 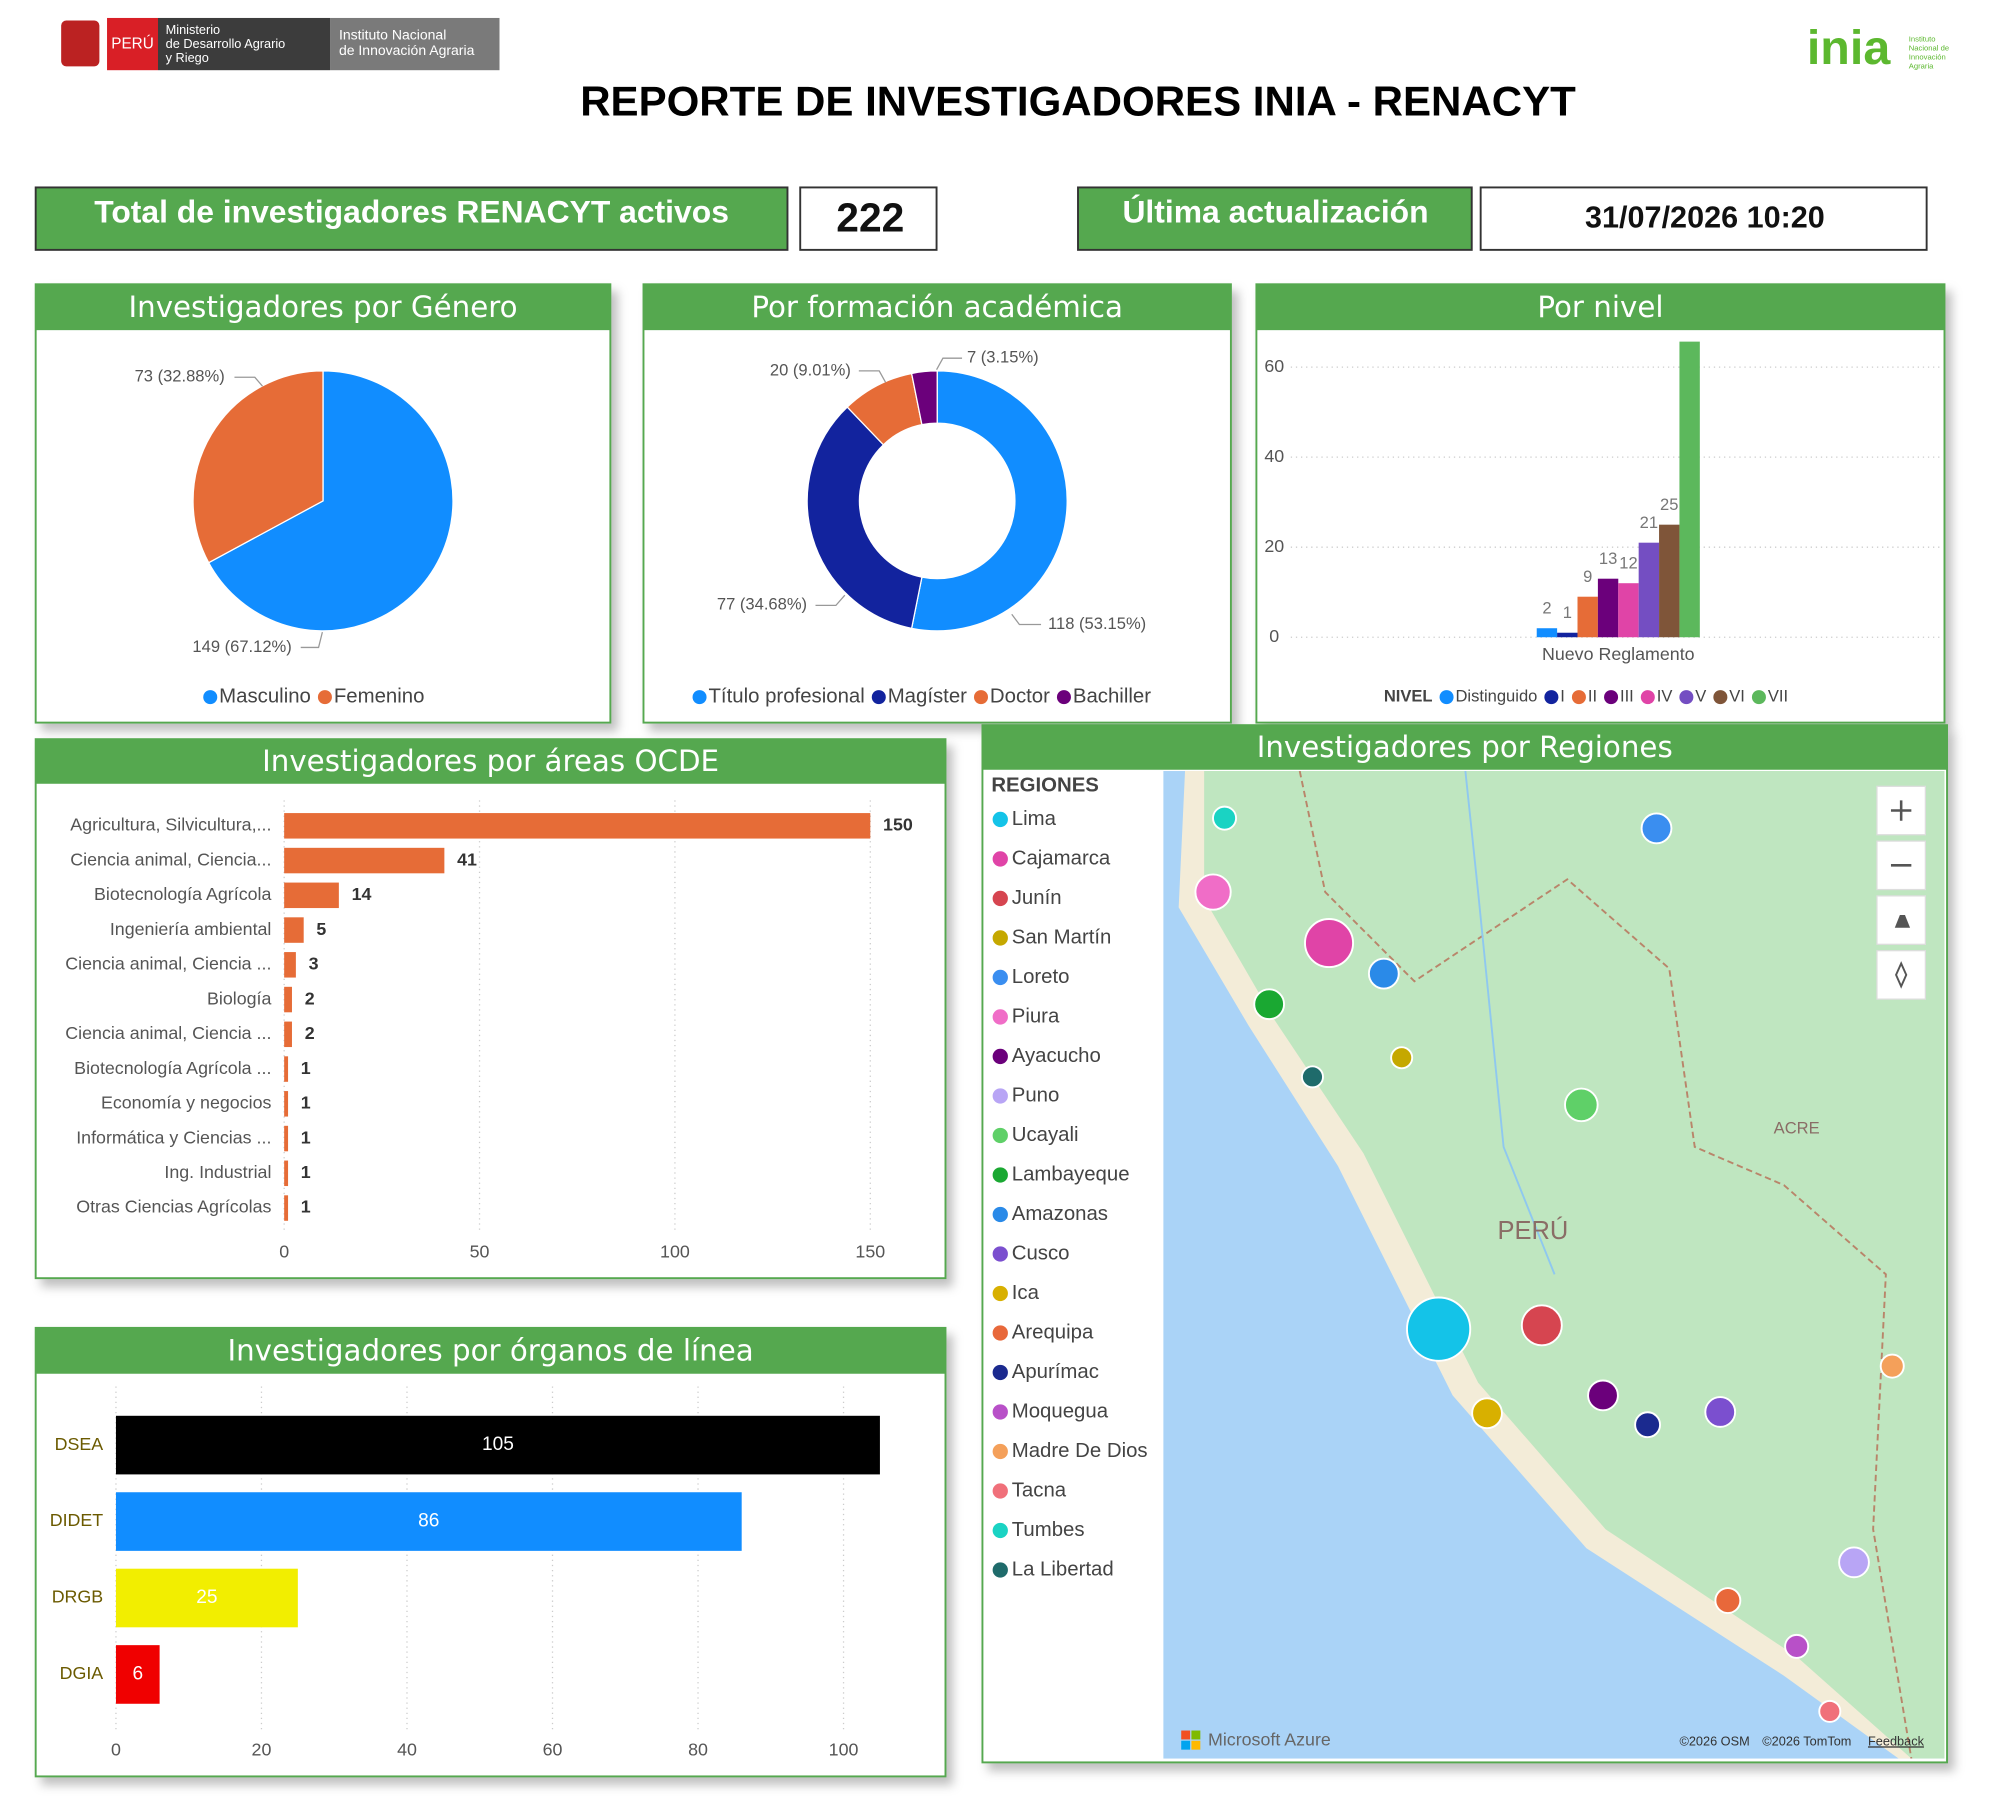 What do you see at coordinates (78, 1597) in the screenshot?
I see `y-tick-label: DRGB` at bounding box center [78, 1597].